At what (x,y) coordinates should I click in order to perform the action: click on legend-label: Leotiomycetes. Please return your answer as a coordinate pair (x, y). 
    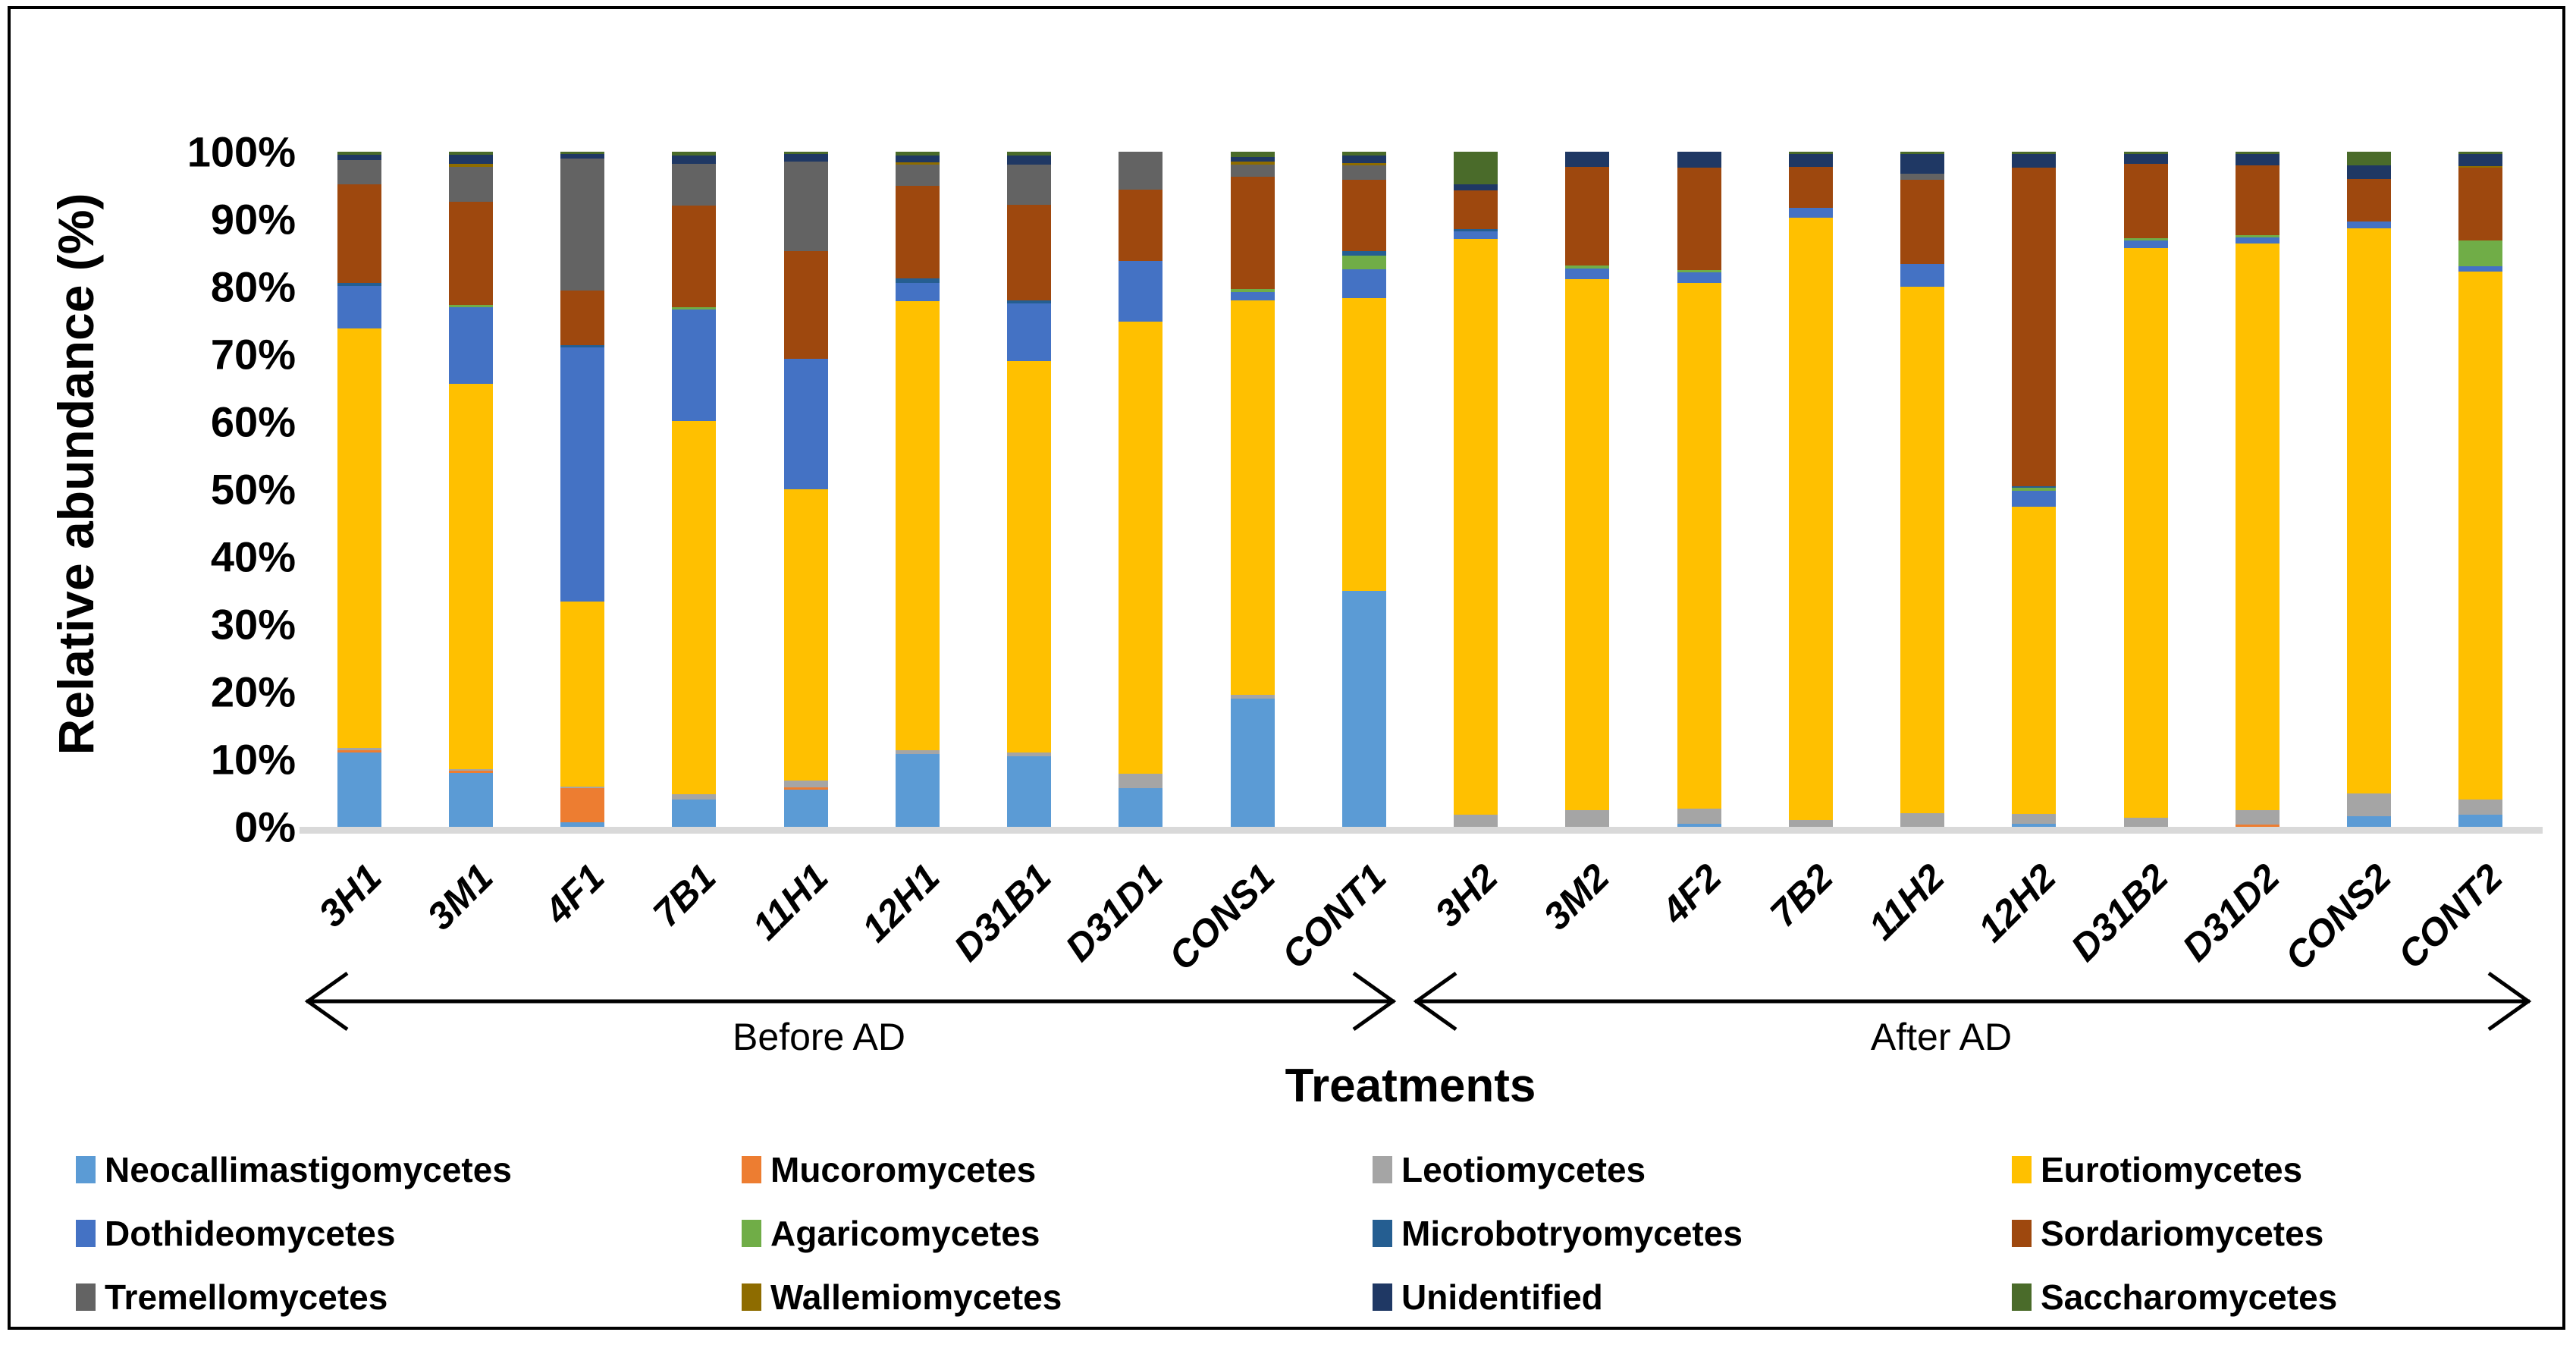
    Looking at the image, I should click on (1523, 1169).